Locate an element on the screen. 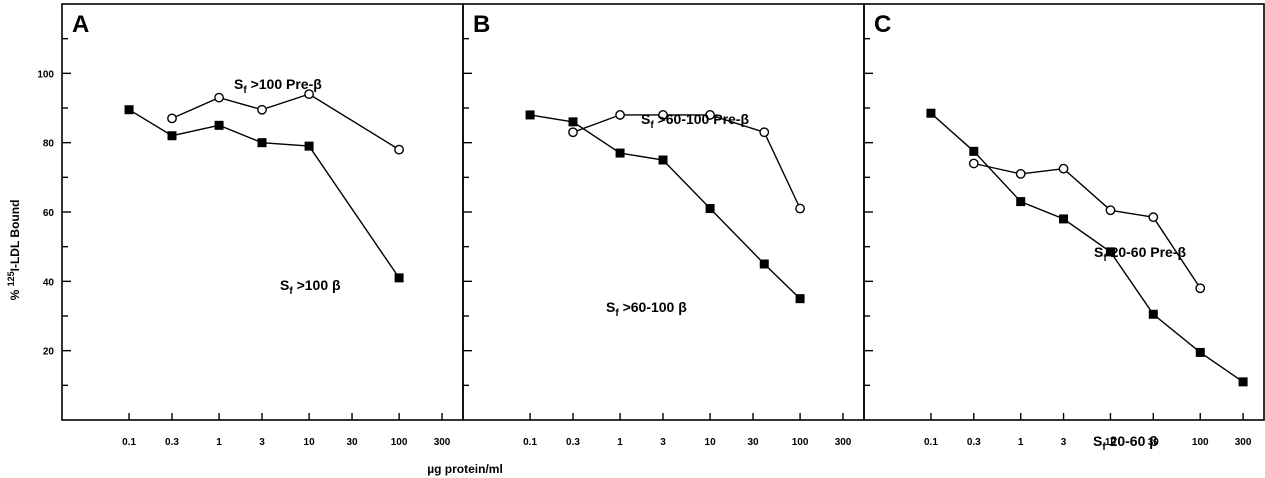 The width and height of the screenshot is (1265, 478). pre-beta-series: Sf >100 Pre-β is located at coordinates (285, 115).